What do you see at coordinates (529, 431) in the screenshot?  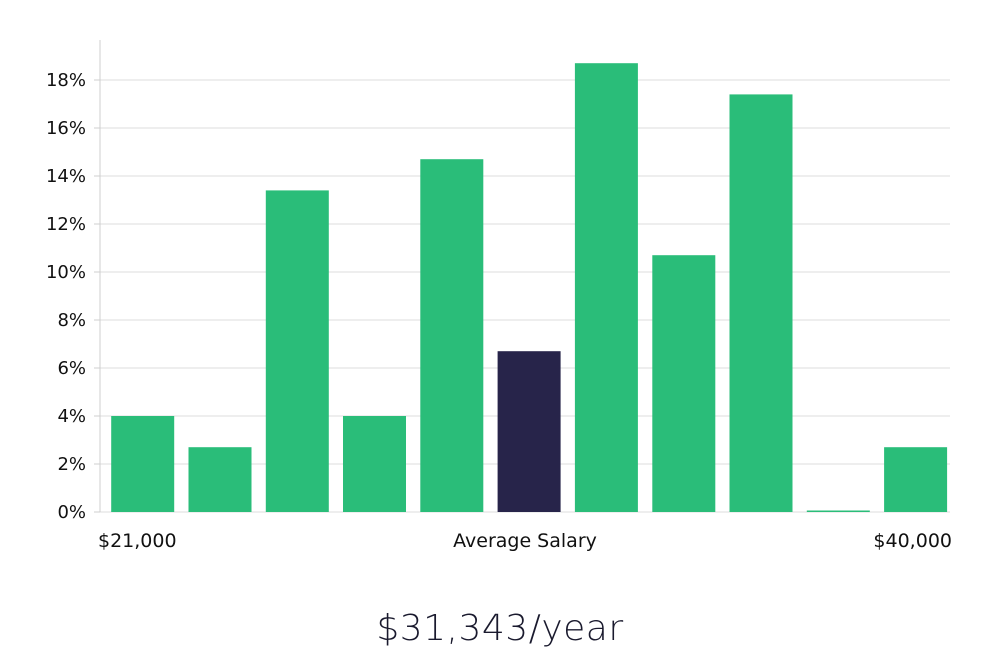 I see `bar-average-salary` at bounding box center [529, 431].